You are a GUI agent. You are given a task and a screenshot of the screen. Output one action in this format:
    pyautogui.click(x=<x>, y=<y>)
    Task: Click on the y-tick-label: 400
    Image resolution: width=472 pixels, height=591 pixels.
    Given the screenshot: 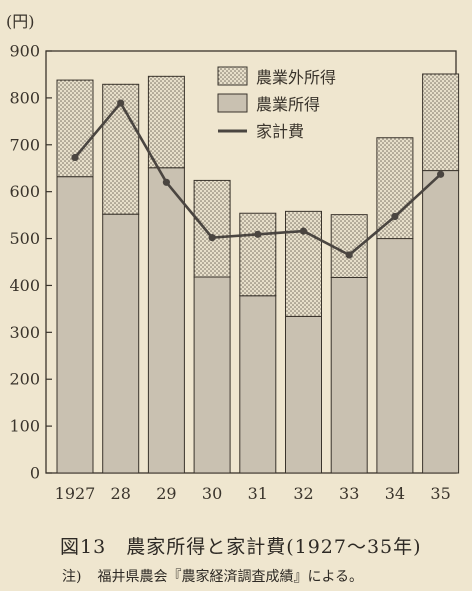 What is the action you would take?
    pyautogui.click(x=24, y=285)
    